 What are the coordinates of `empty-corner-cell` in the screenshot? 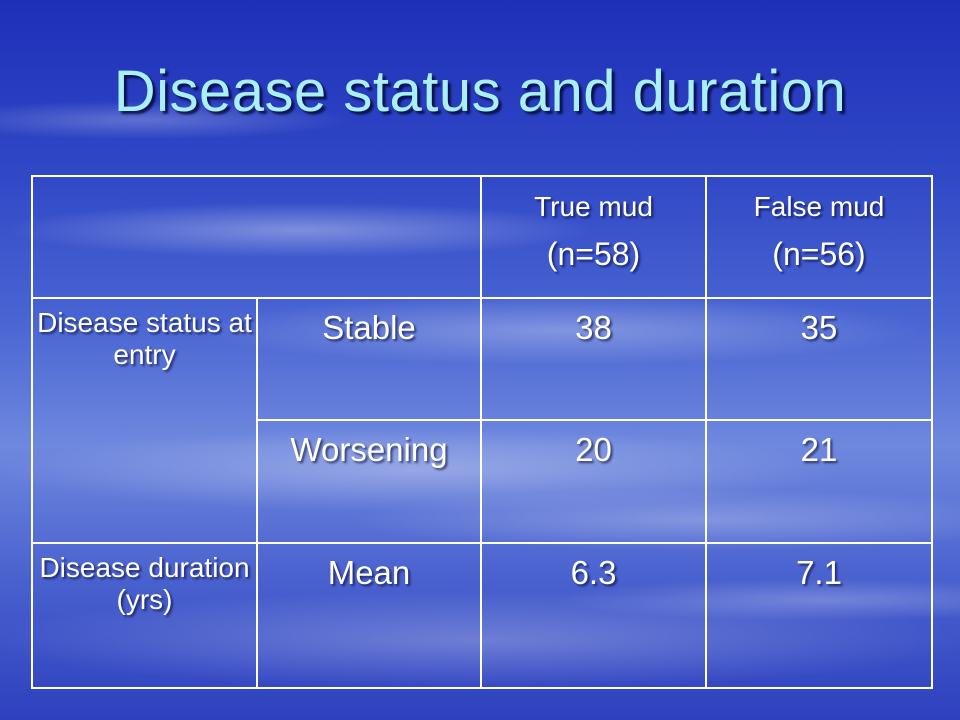 It's located at (256, 237).